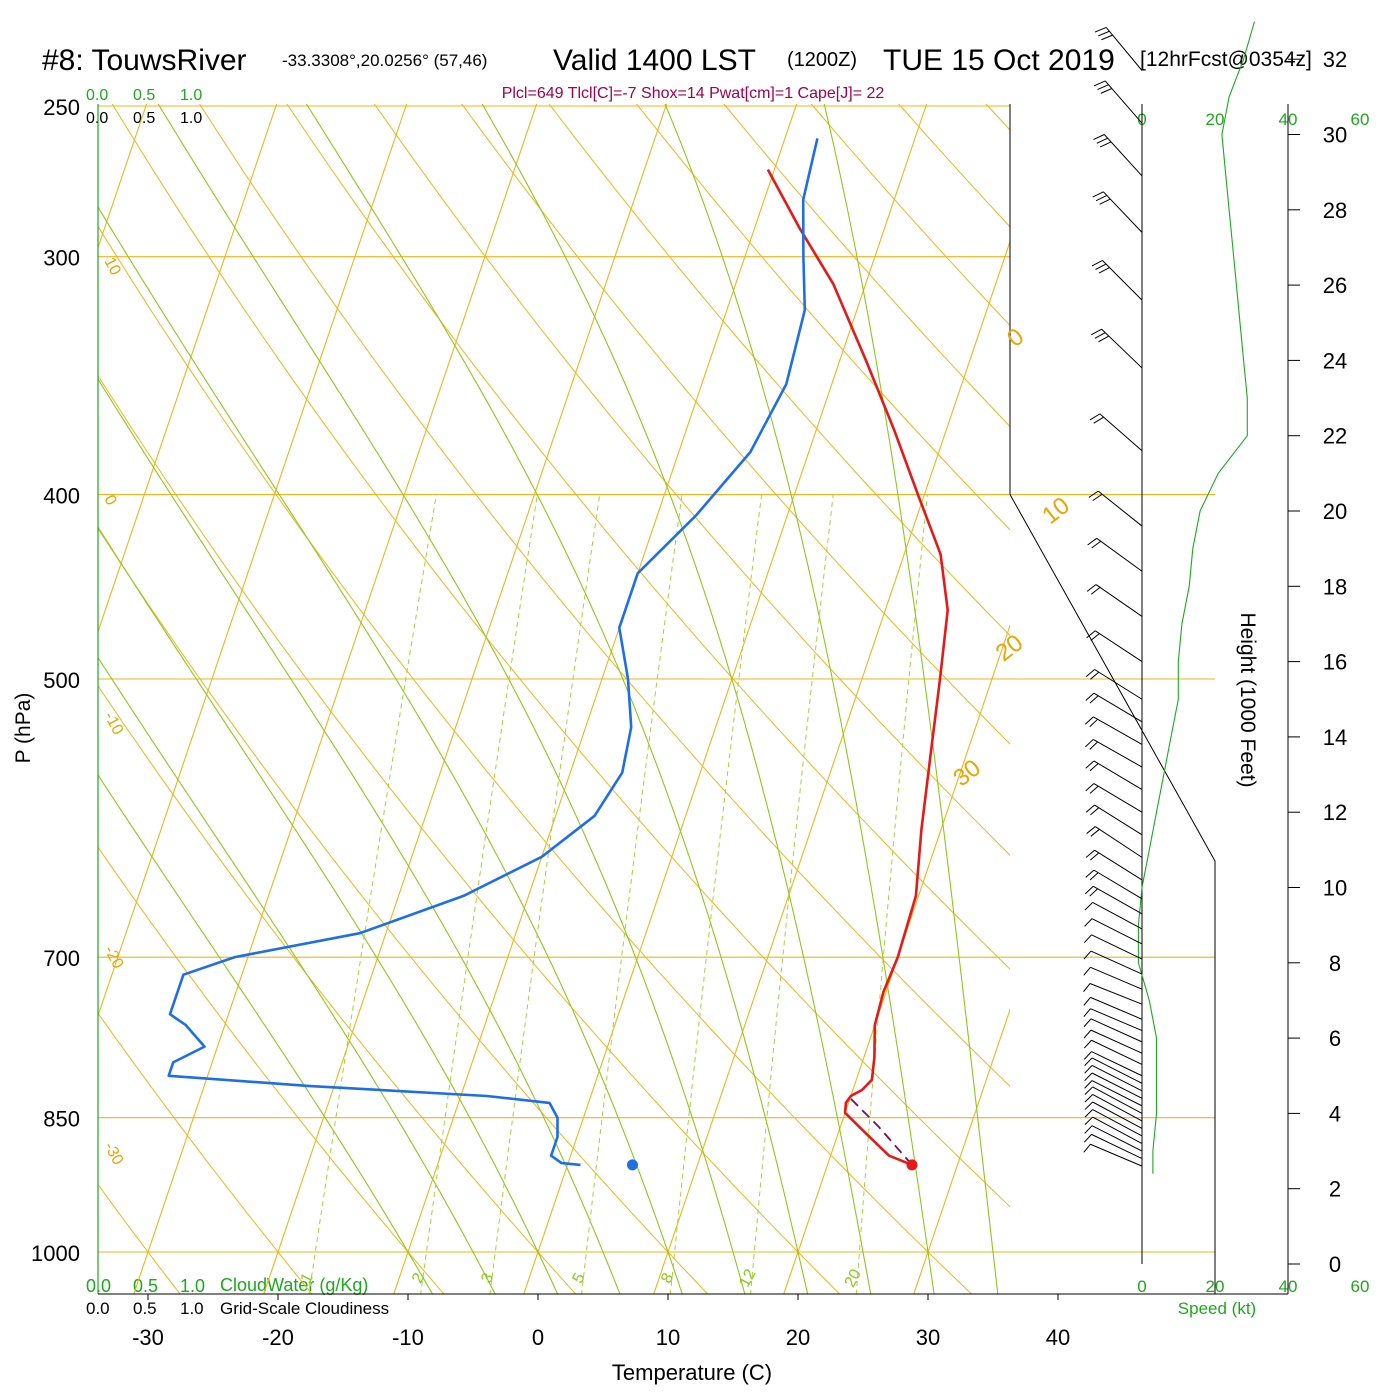  I want to click on moist-adiabat--5, so click(297, 975).